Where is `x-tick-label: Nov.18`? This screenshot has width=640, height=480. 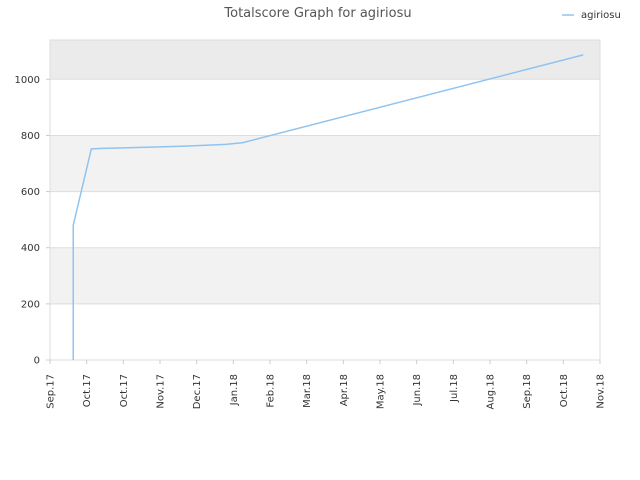 x-tick-label: Nov.18 is located at coordinates (601, 391).